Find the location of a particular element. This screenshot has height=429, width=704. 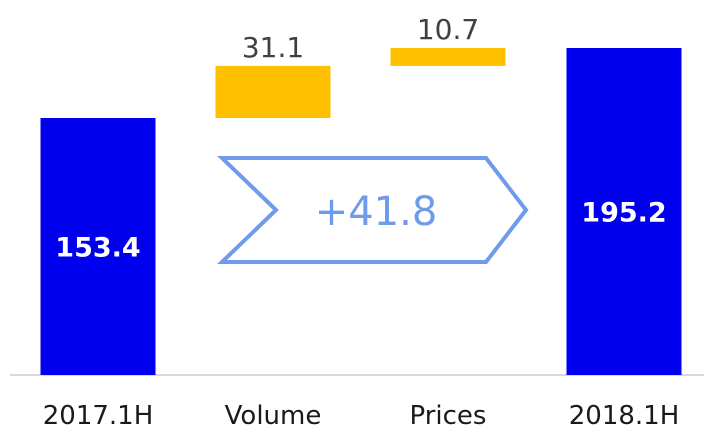

change-arrow is located at coordinates (373, 210).